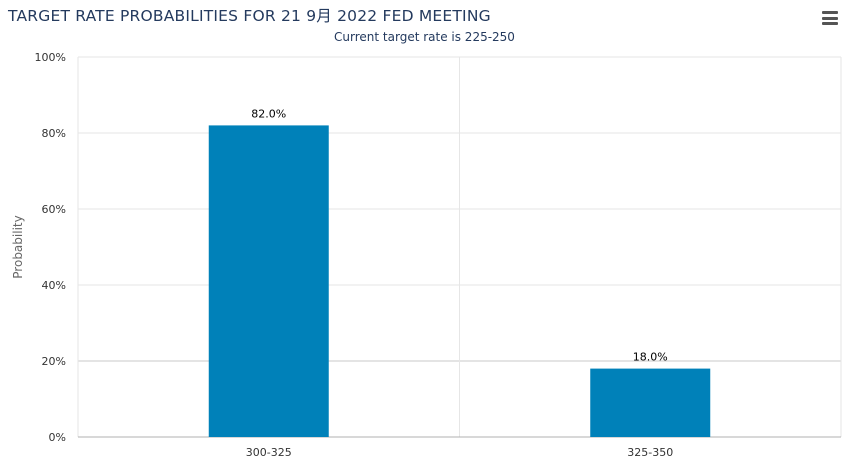 This screenshot has width=849, height=465. What do you see at coordinates (18, 246) in the screenshot?
I see `y-axis-title: Probability` at bounding box center [18, 246].